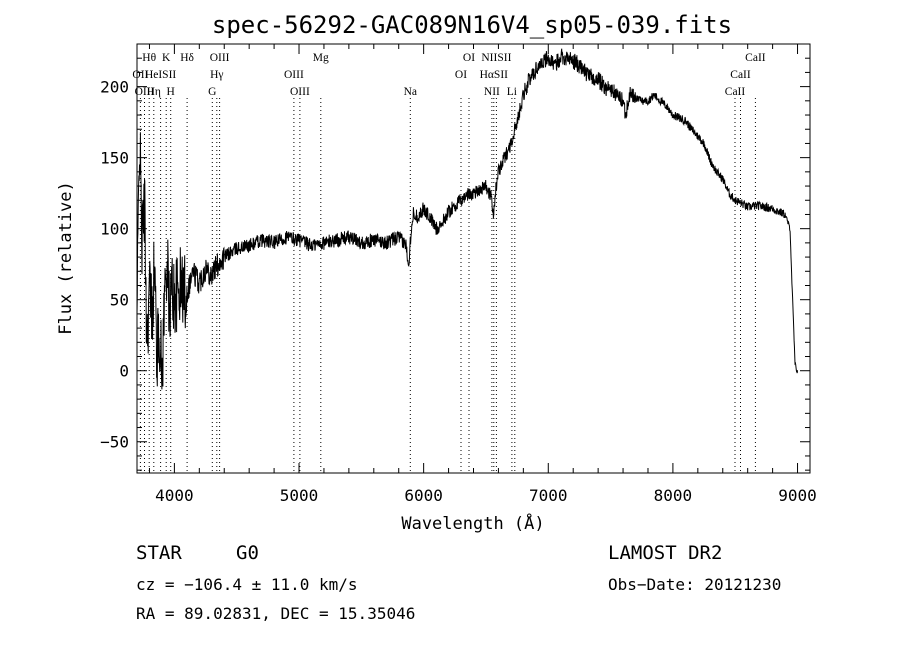  I want to click on spectral-line-label: OII, so click(140, 75).